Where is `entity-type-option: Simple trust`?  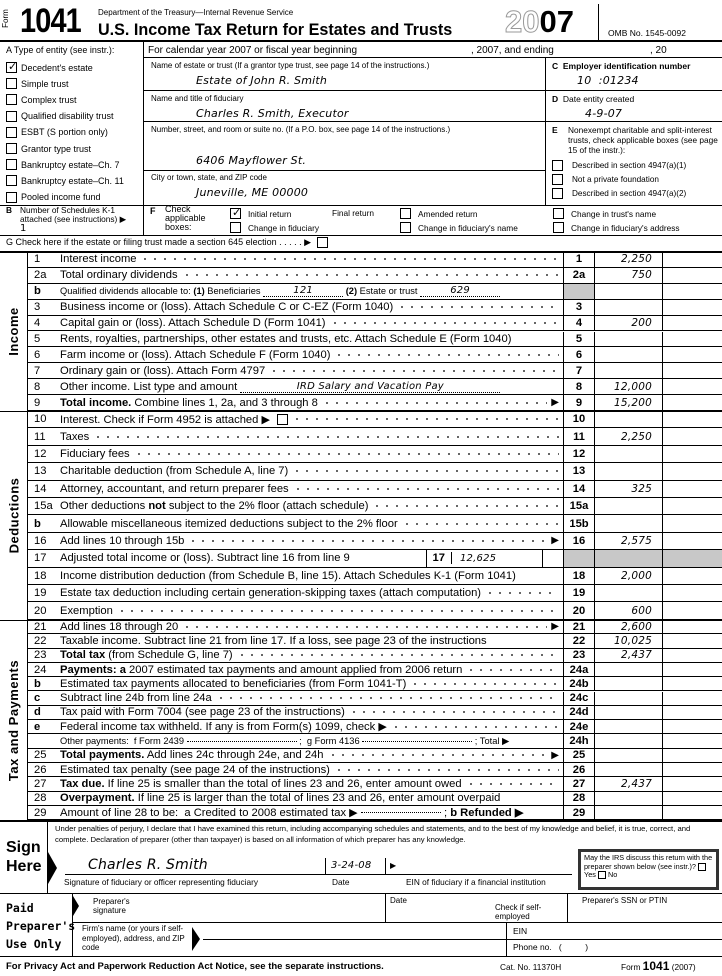 entity-type-option: Simple trust is located at coordinates (37, 84).